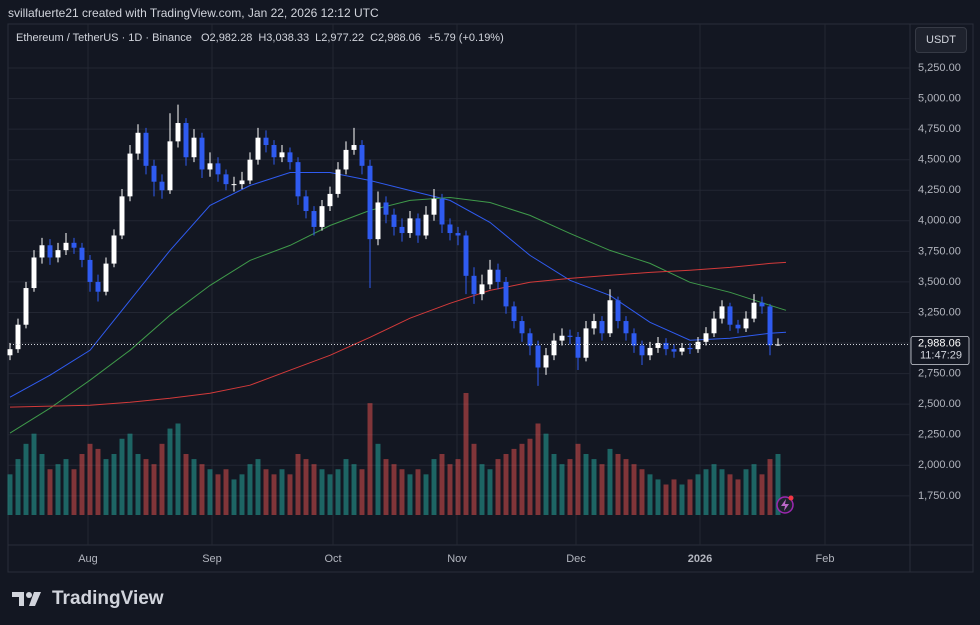 This screenshot has width=980, height=625. I want to click on y-tick-label: 5,250.00, so click(939, 68).